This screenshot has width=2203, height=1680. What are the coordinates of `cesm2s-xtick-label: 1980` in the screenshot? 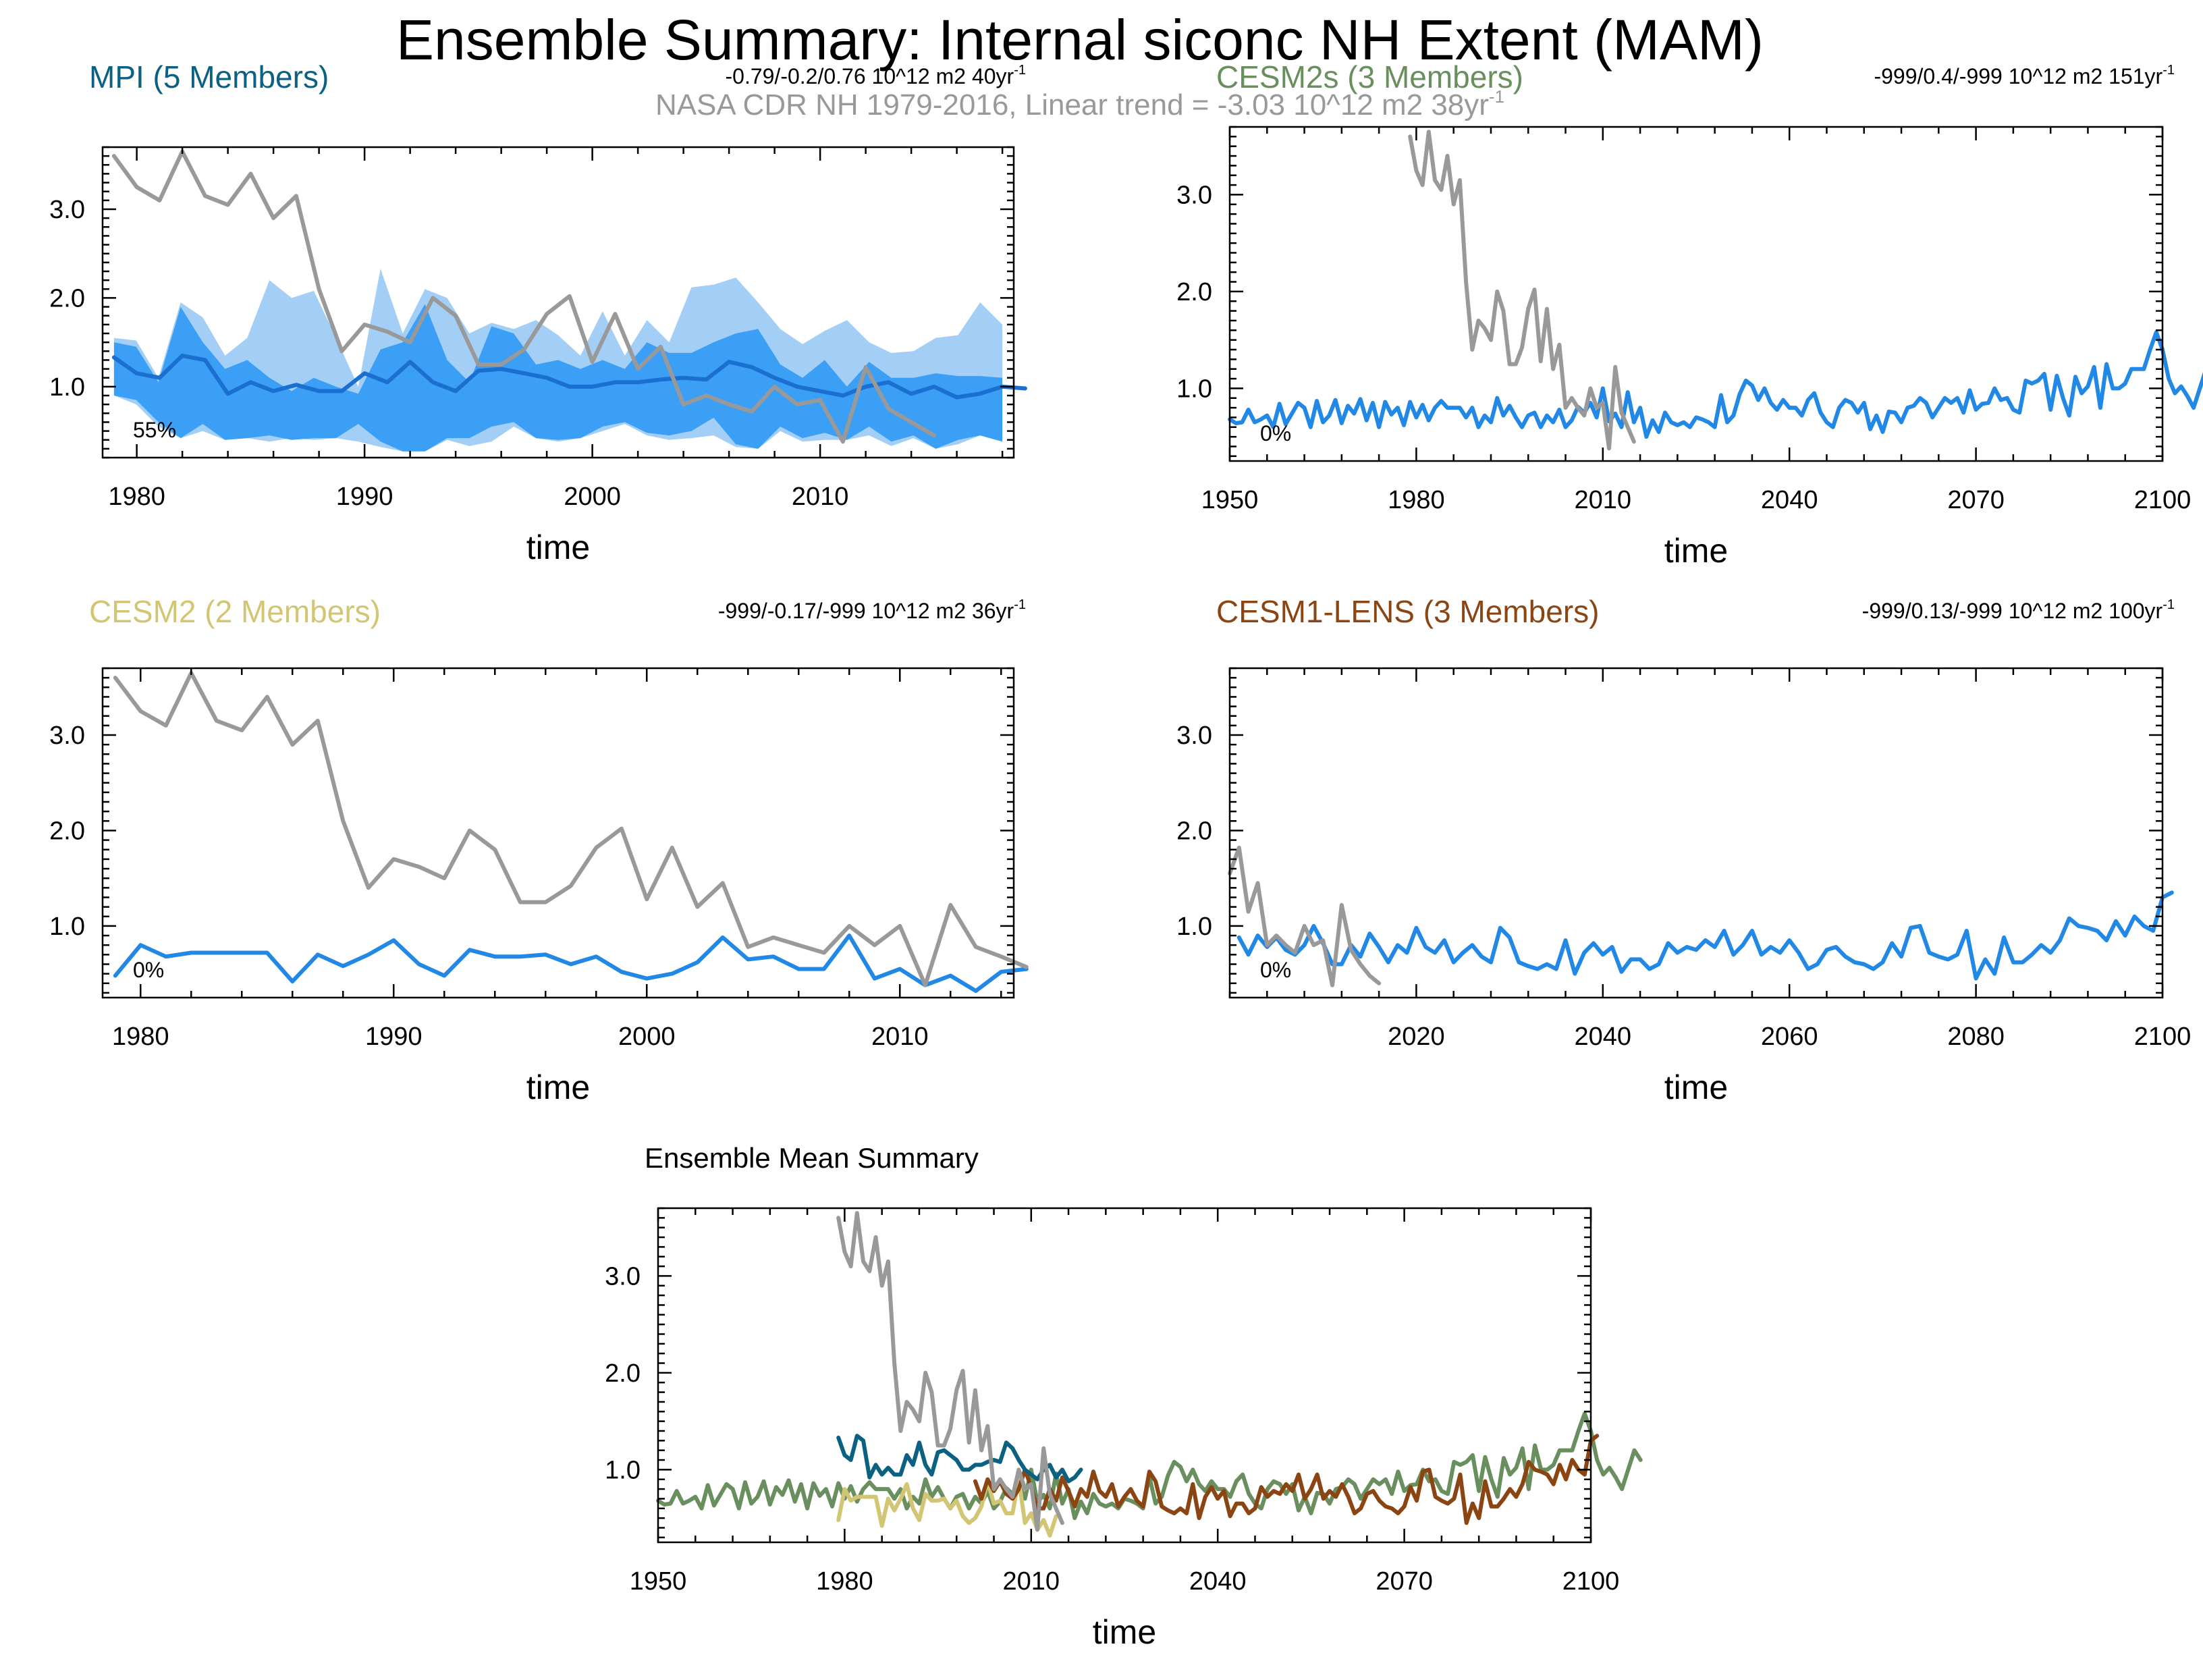 It's located at (1416, 500).